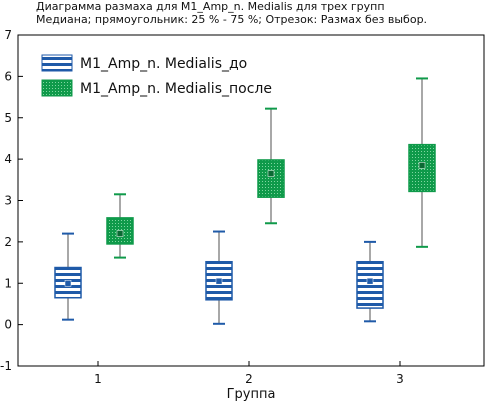  What do you see at coordinates (8, 283) in the screenshot?
I see `y-tick-label: 1` at bounding box center [8, 283].